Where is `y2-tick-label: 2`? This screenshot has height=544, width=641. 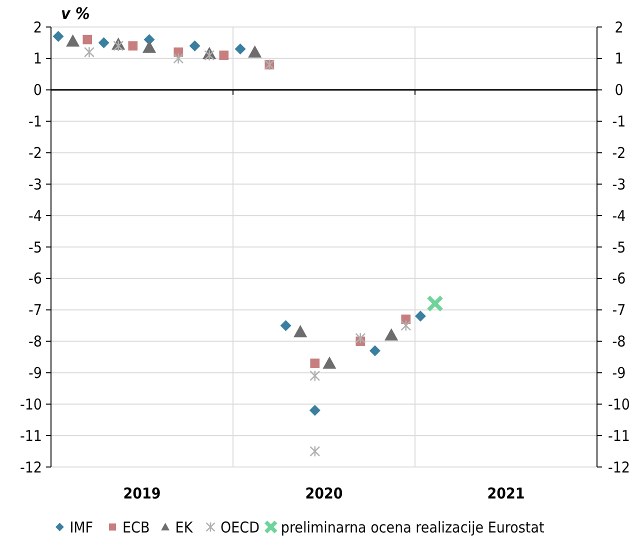 y2-tick-label: 2 is located at coordinates (619, 27).